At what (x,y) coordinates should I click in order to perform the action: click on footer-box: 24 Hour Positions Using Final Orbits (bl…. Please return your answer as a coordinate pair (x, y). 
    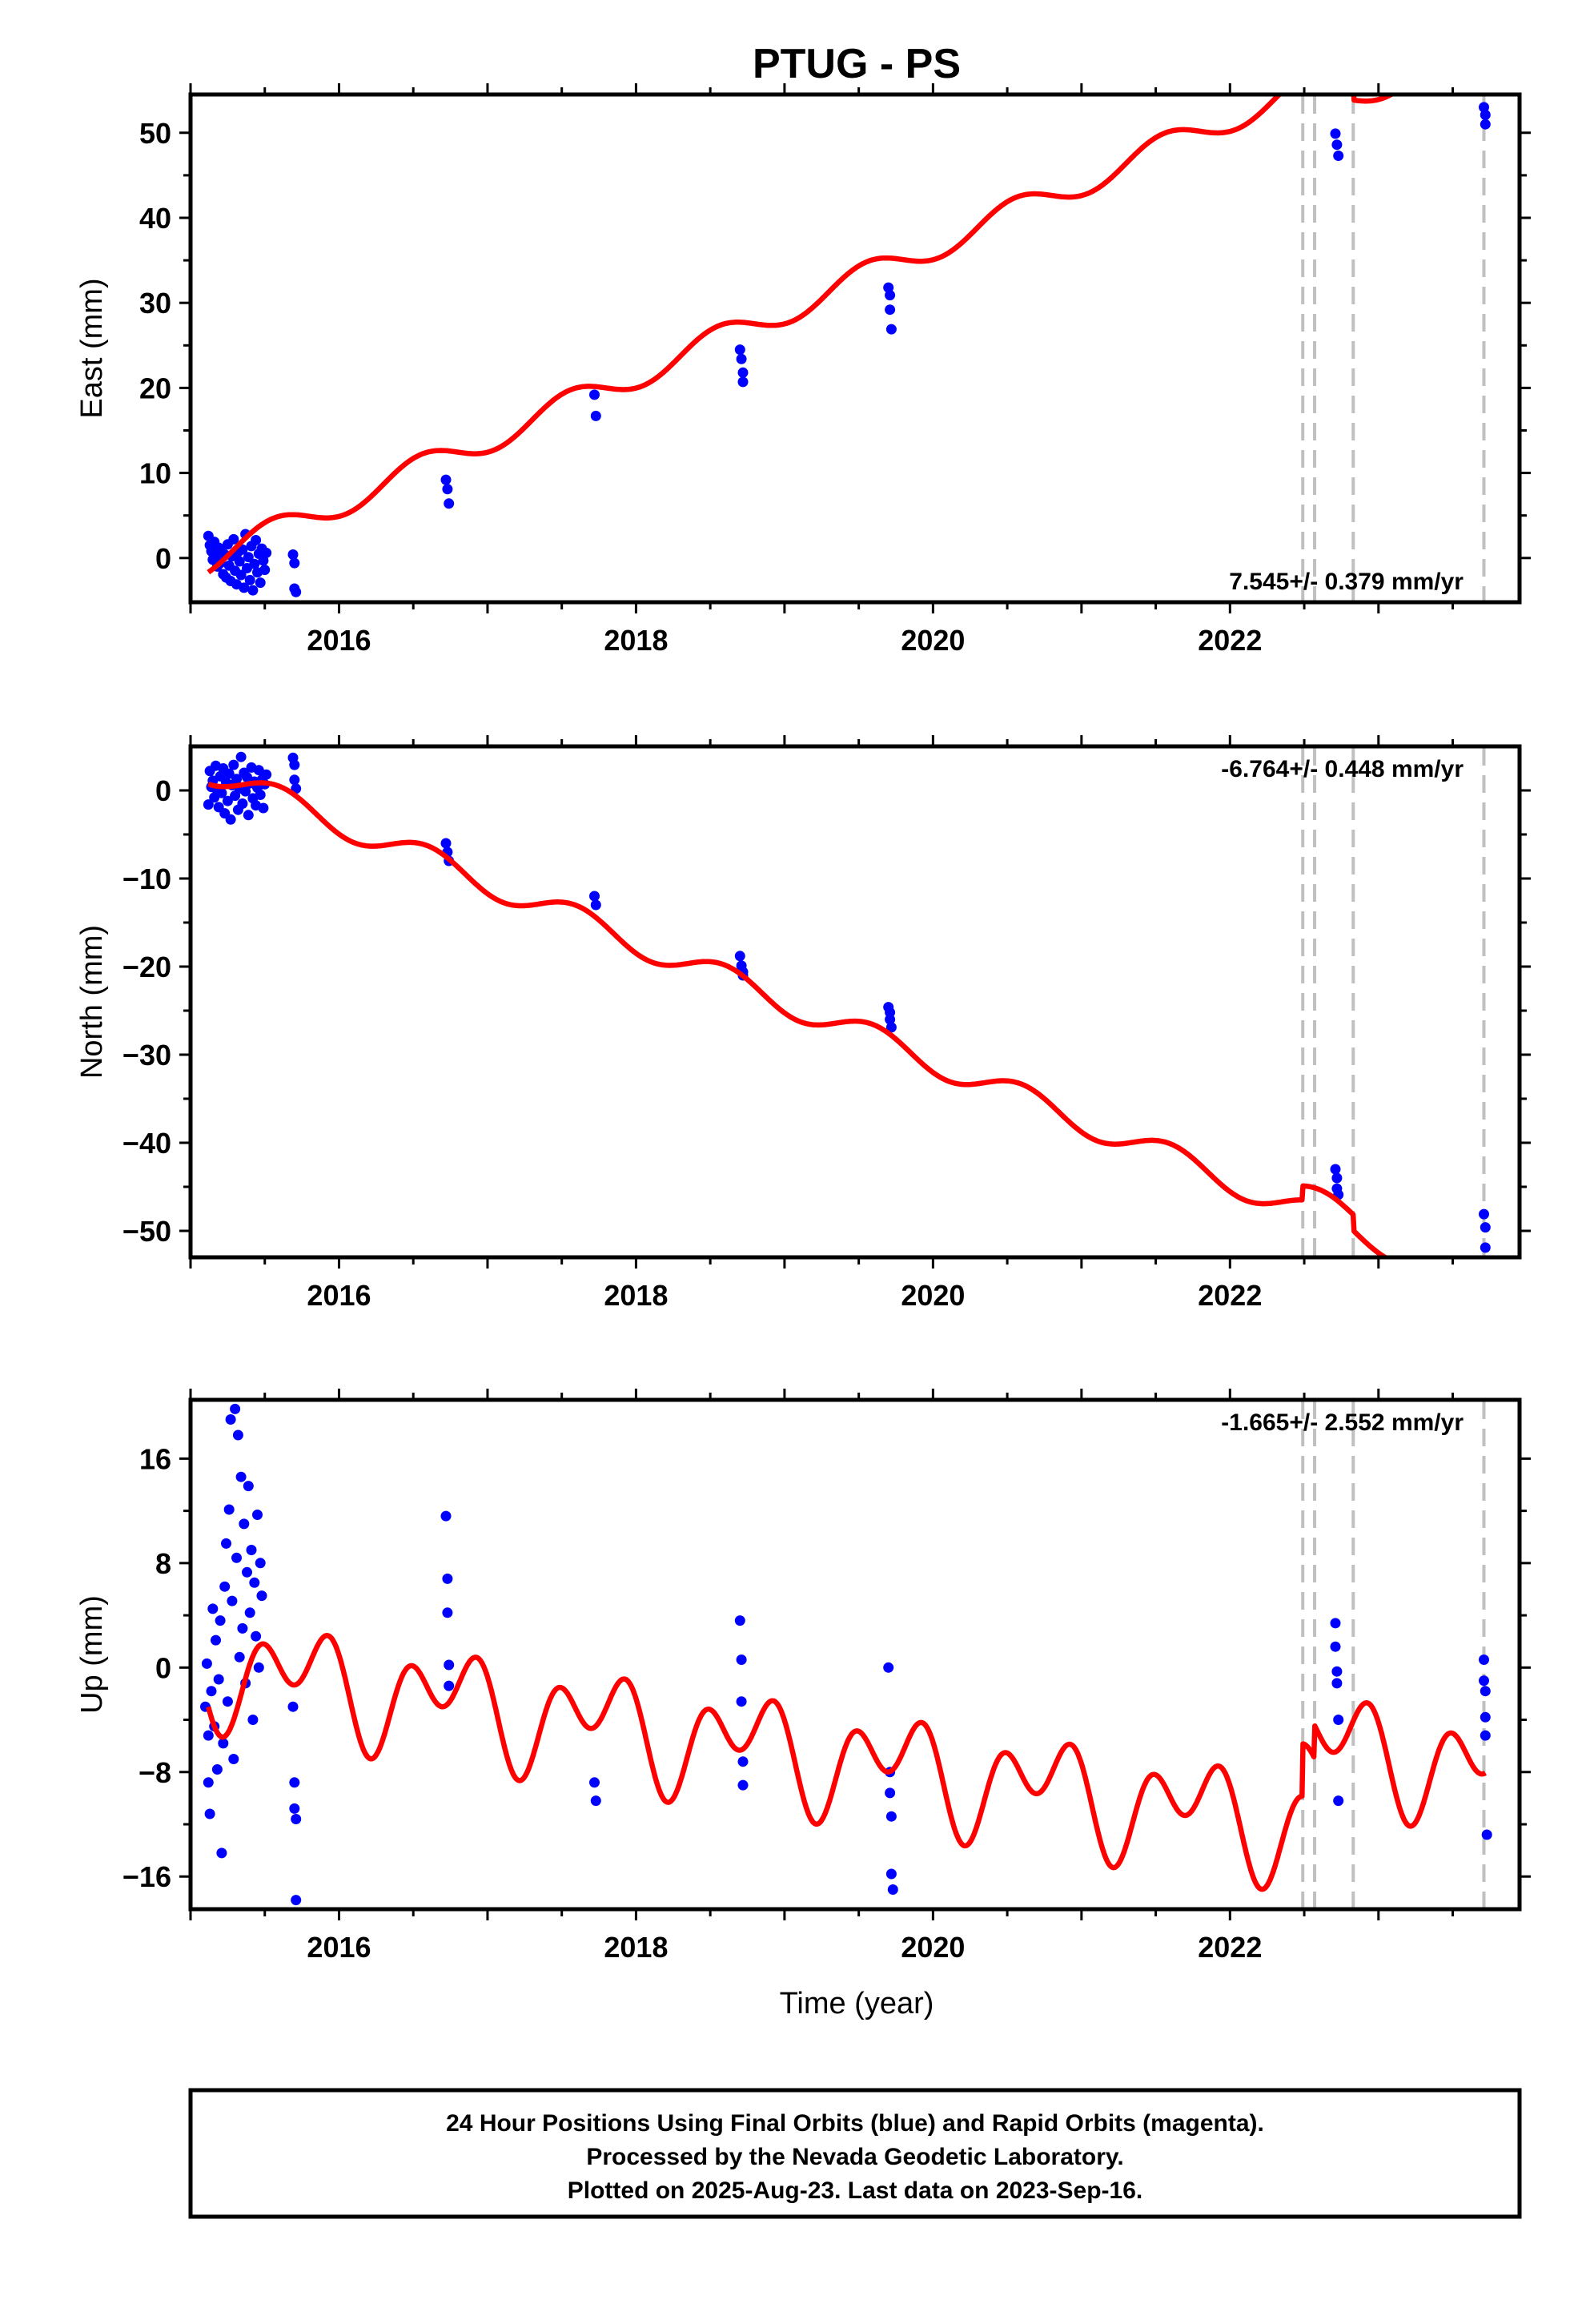
    Looking at the image, I should click on (855, 2153).